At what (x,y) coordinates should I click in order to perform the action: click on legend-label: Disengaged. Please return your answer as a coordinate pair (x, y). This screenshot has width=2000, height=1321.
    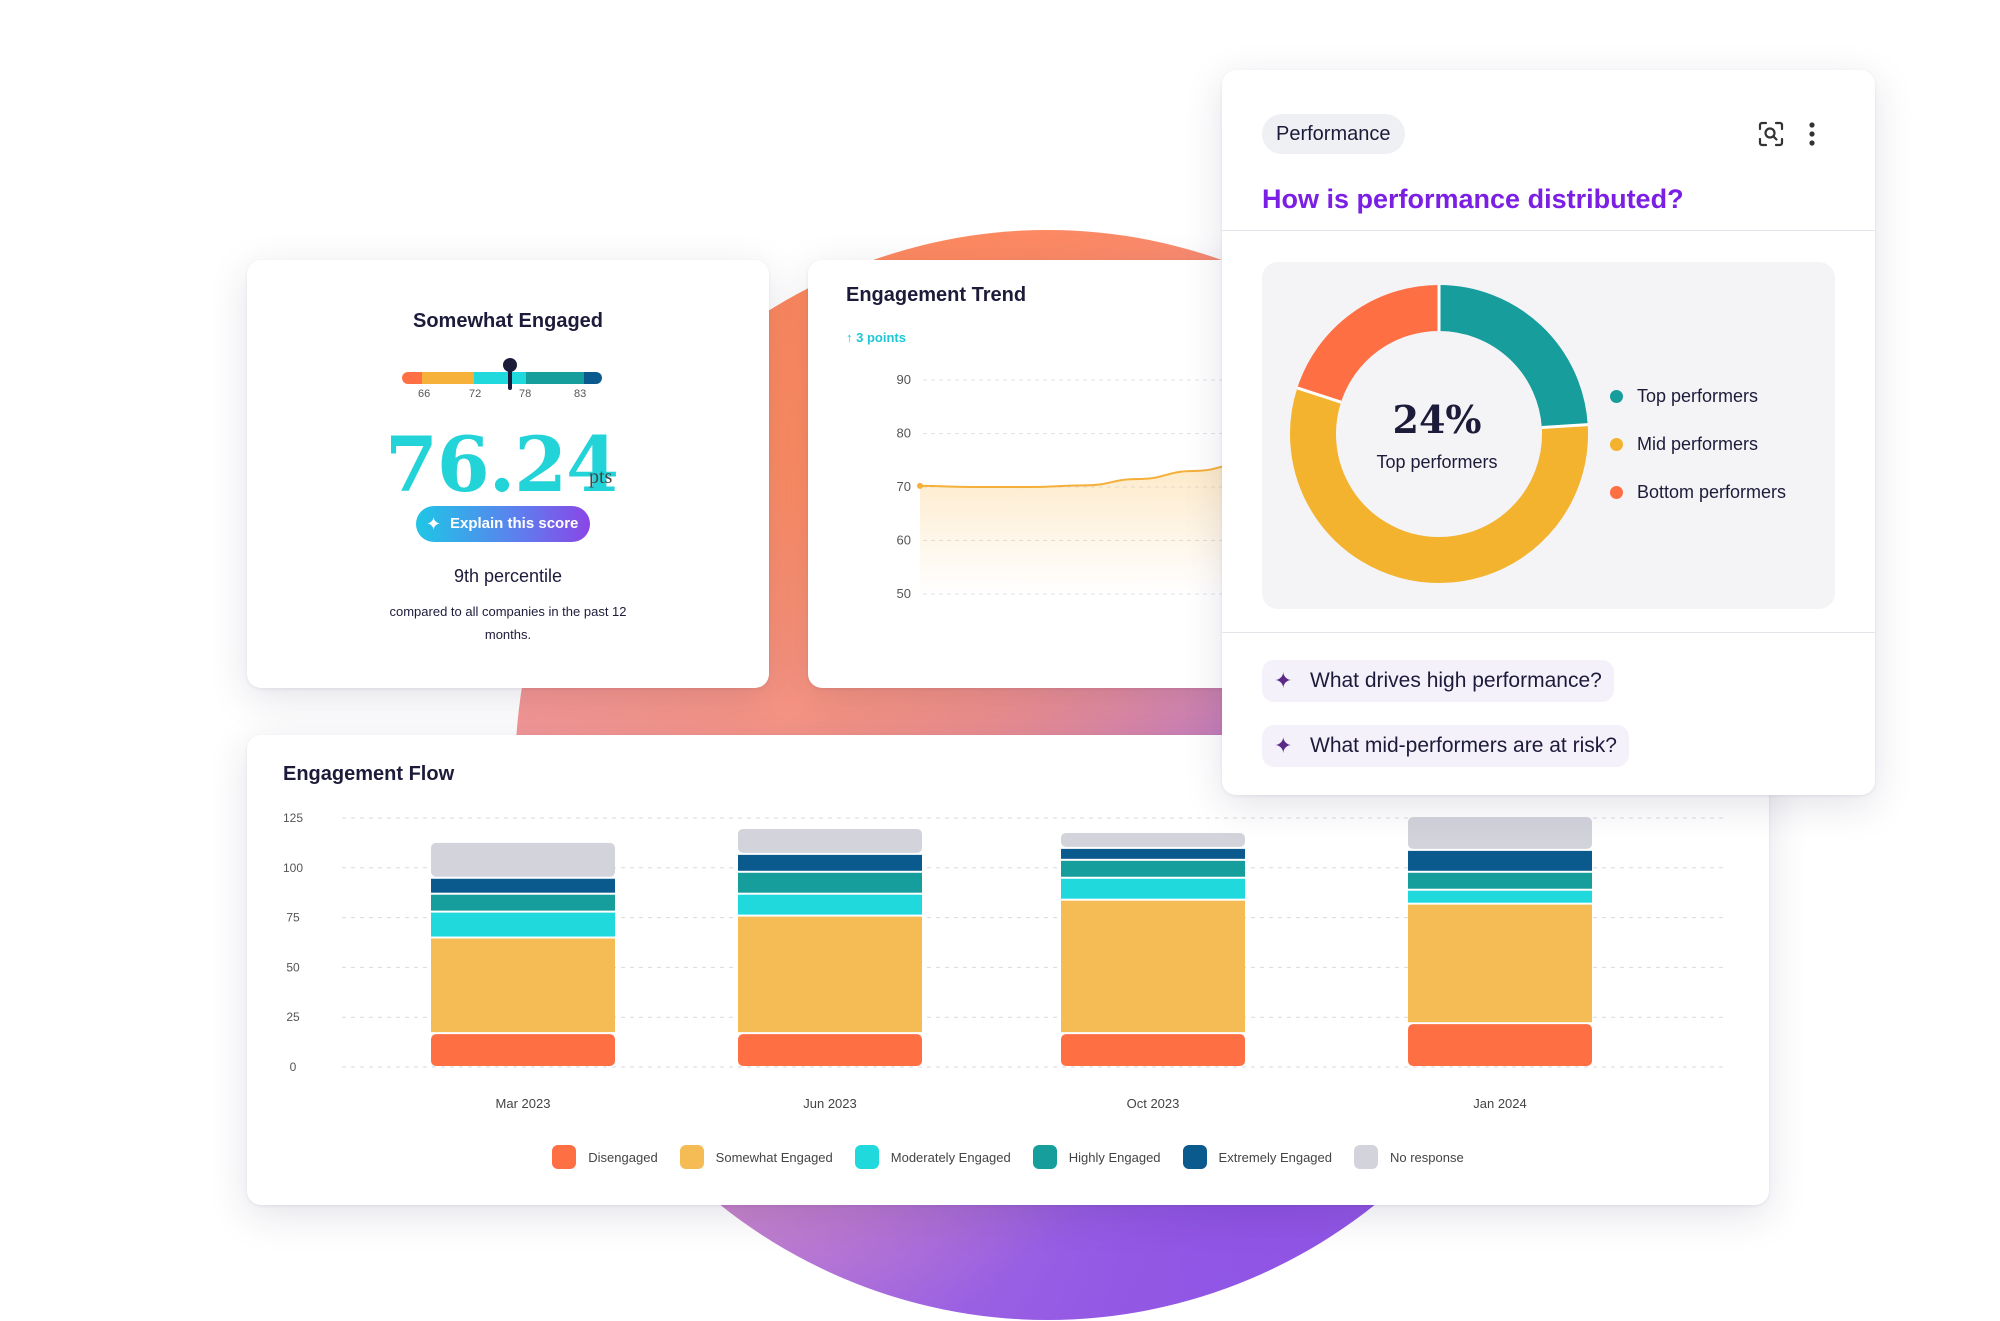
    Looking at the image, I should click on (623, 1157).